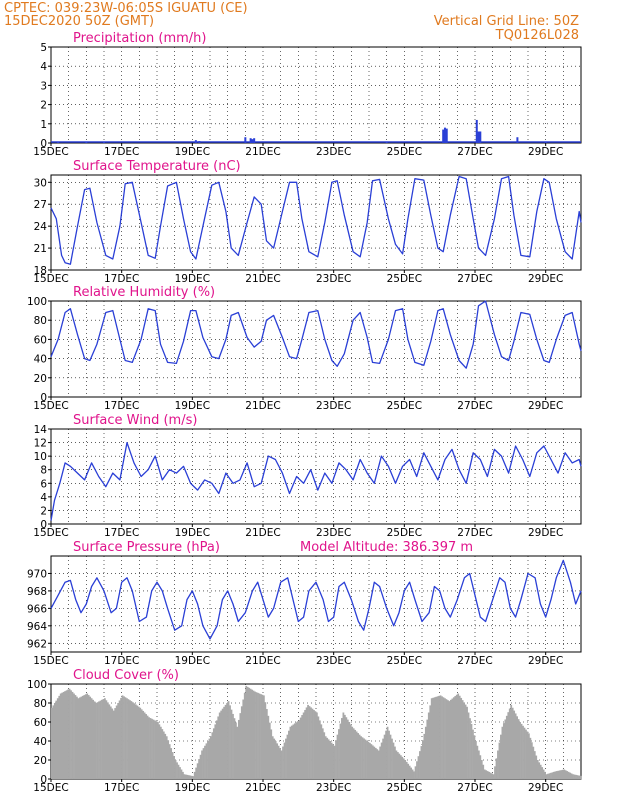 This screenshot has width=618, height=800. I want to click on wind-ytick: 10, so click(40, 457).